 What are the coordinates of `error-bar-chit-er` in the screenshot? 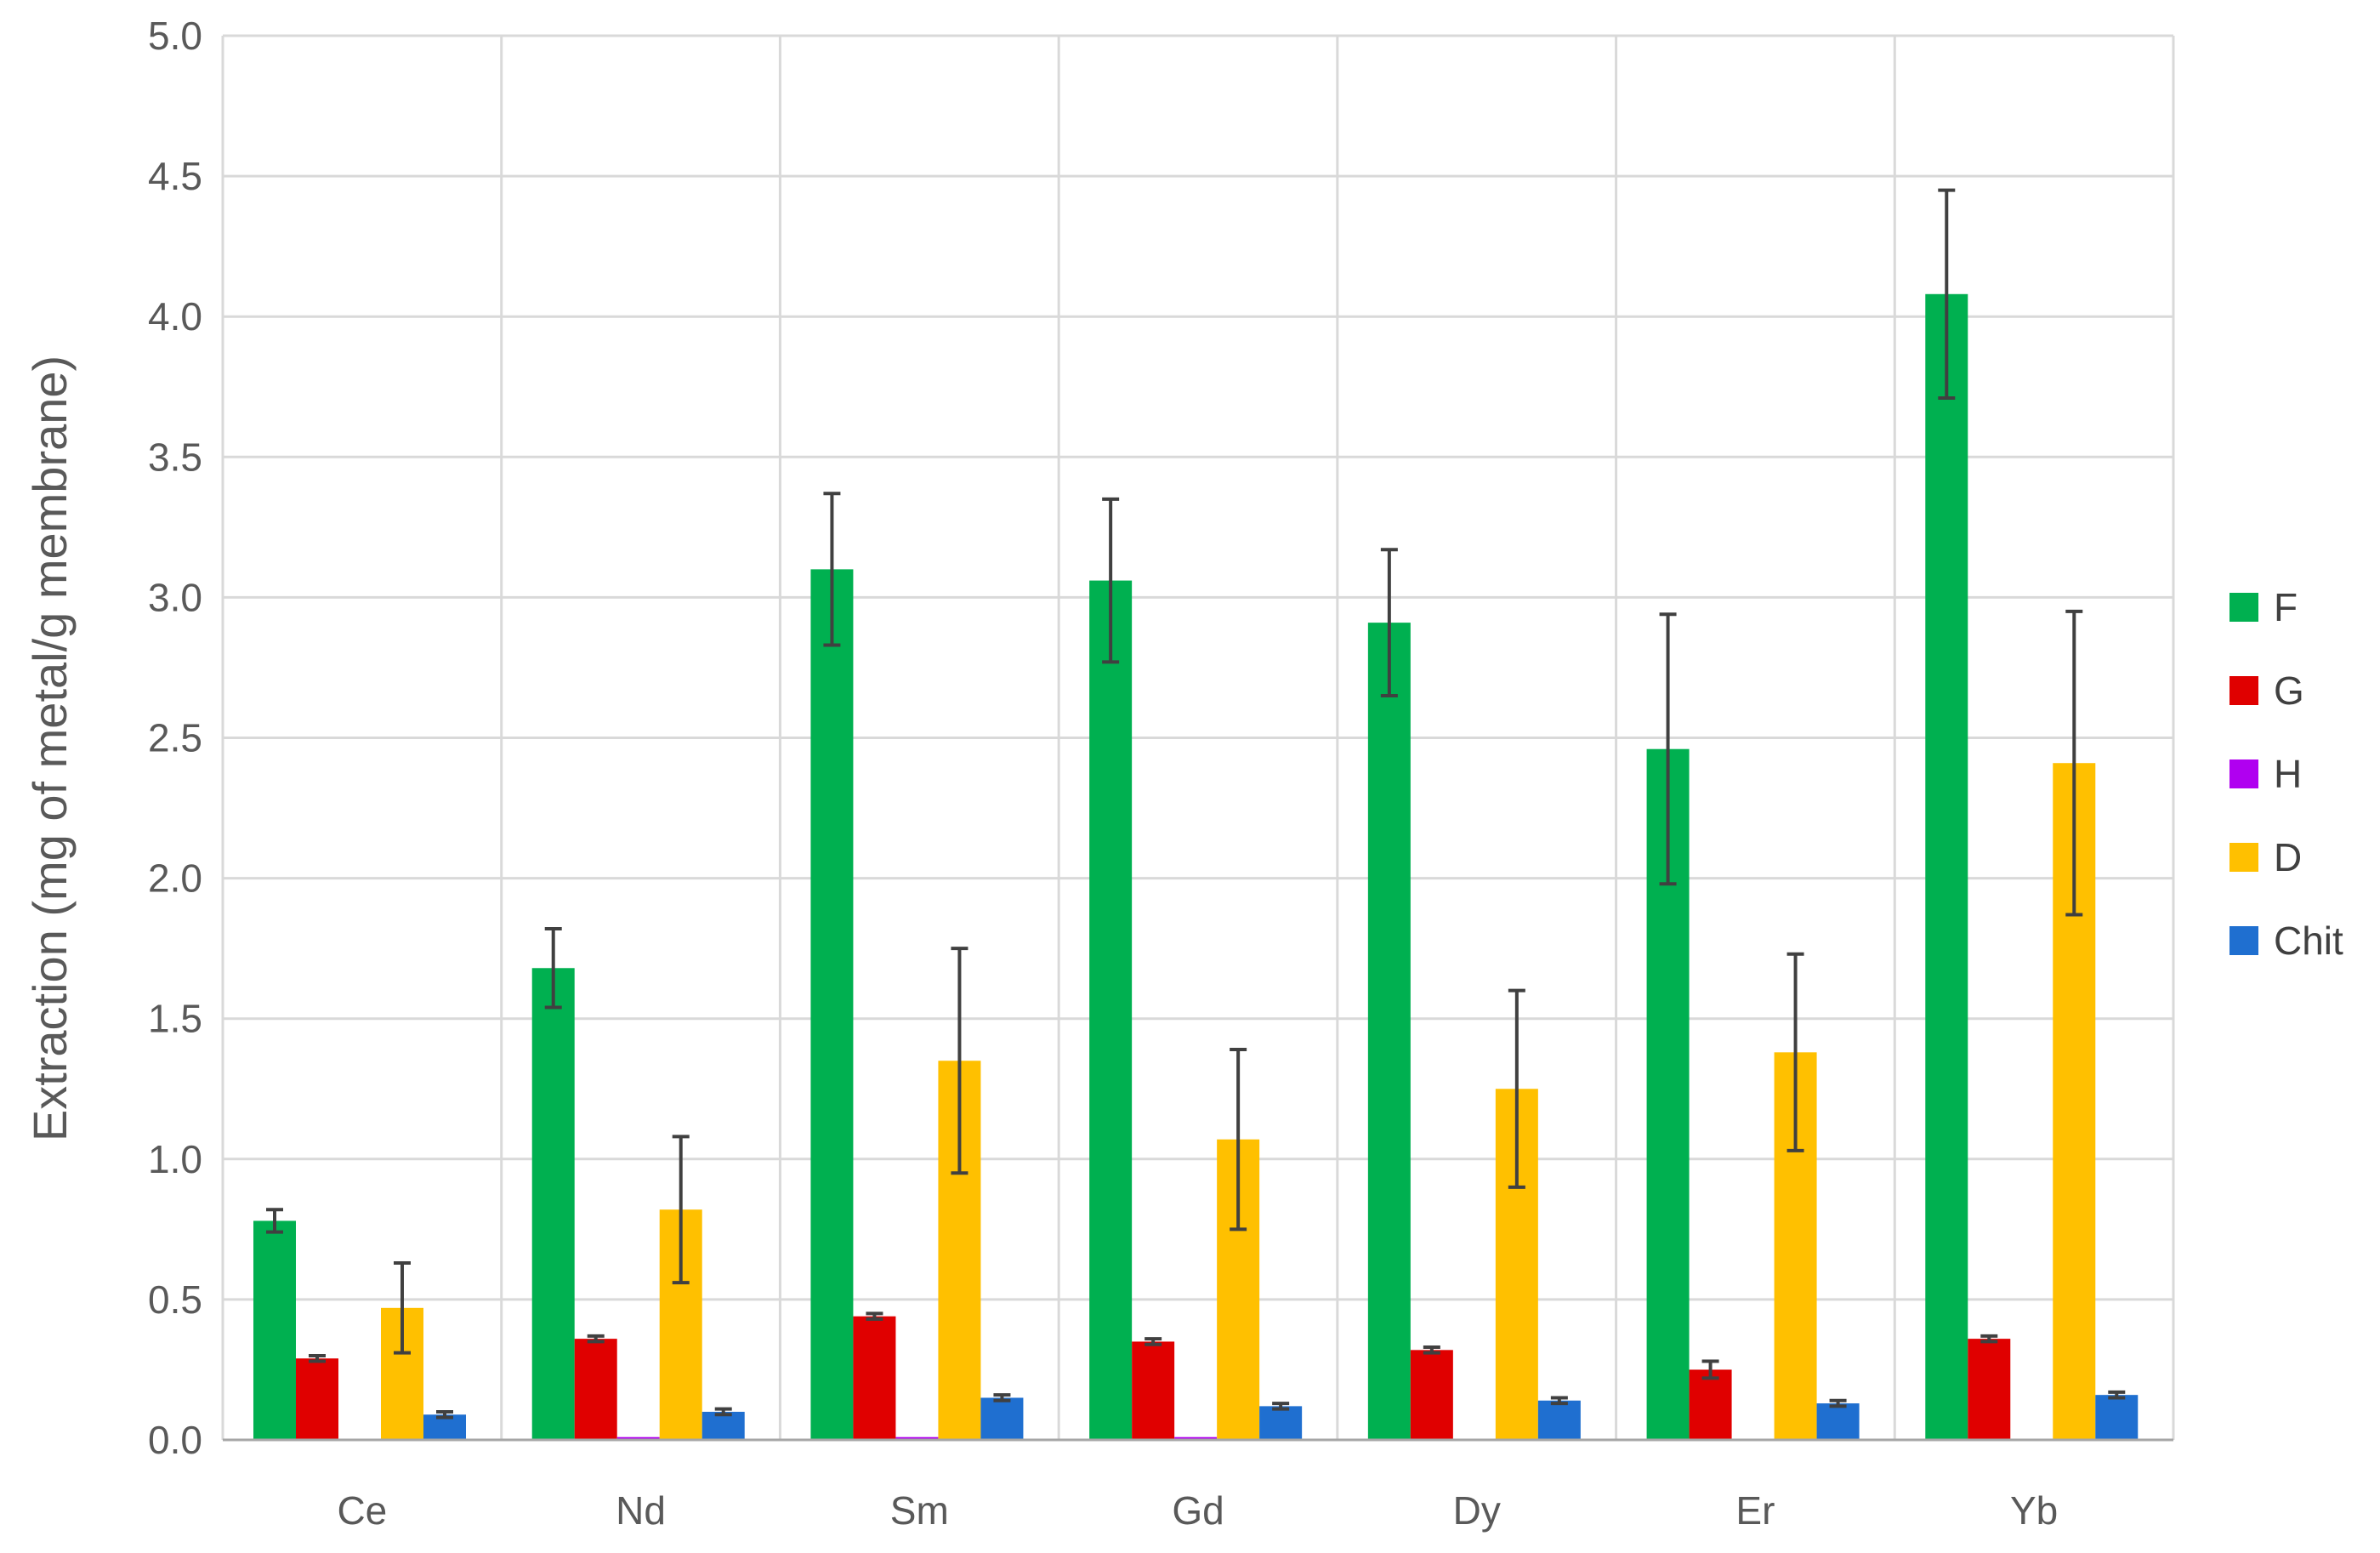 It's located at (1838, 1403).